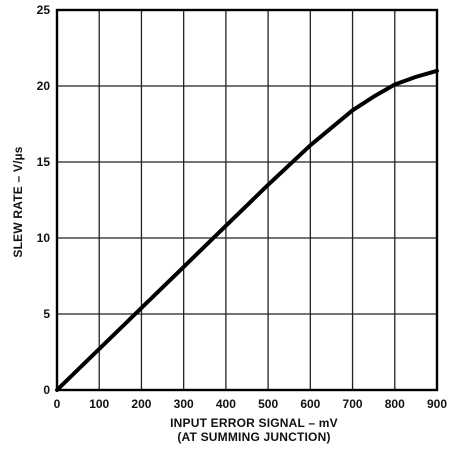 Image resolution: width=465 pixels, height=458 pixels. I want to click on x-tick-label-0: 0, so click(57, 404).